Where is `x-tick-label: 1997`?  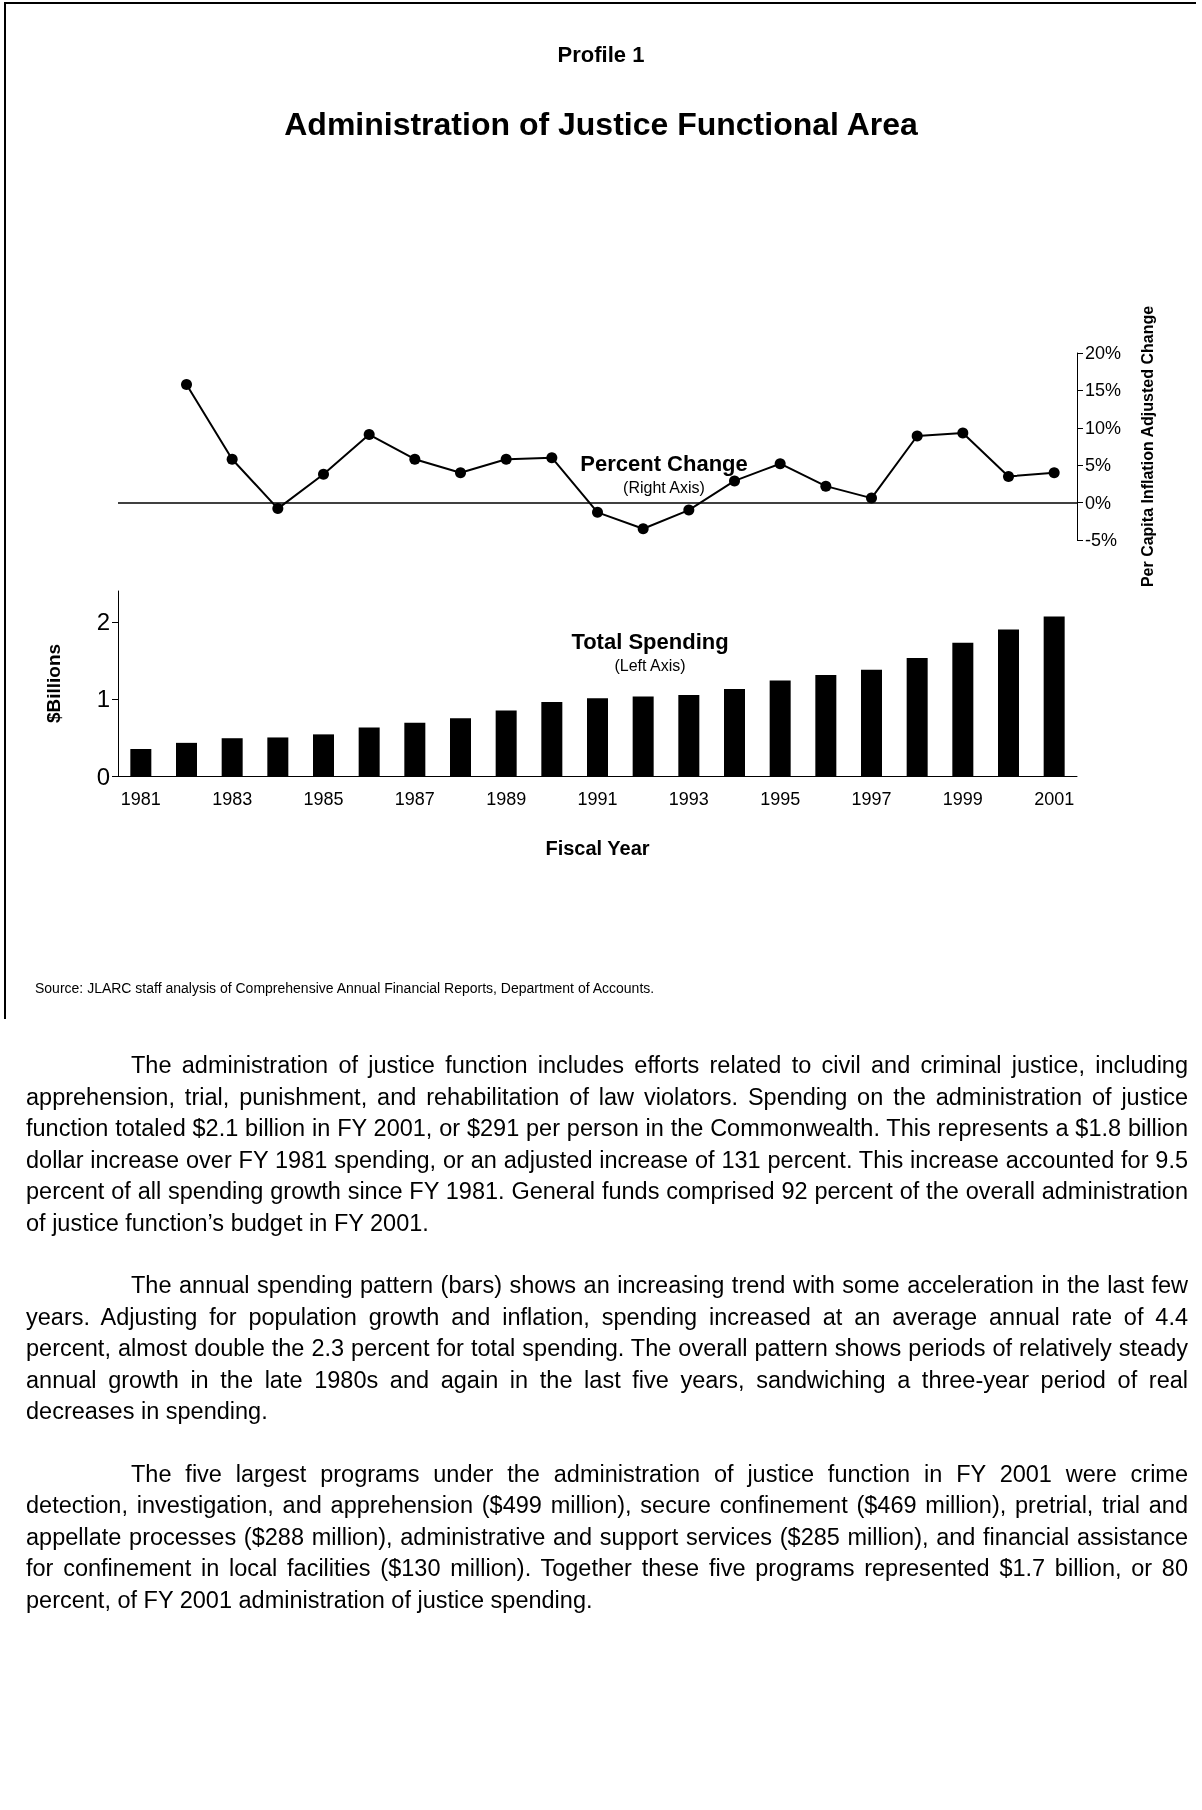 x-tick-label: 1997 is located at coordinates (871, 799).